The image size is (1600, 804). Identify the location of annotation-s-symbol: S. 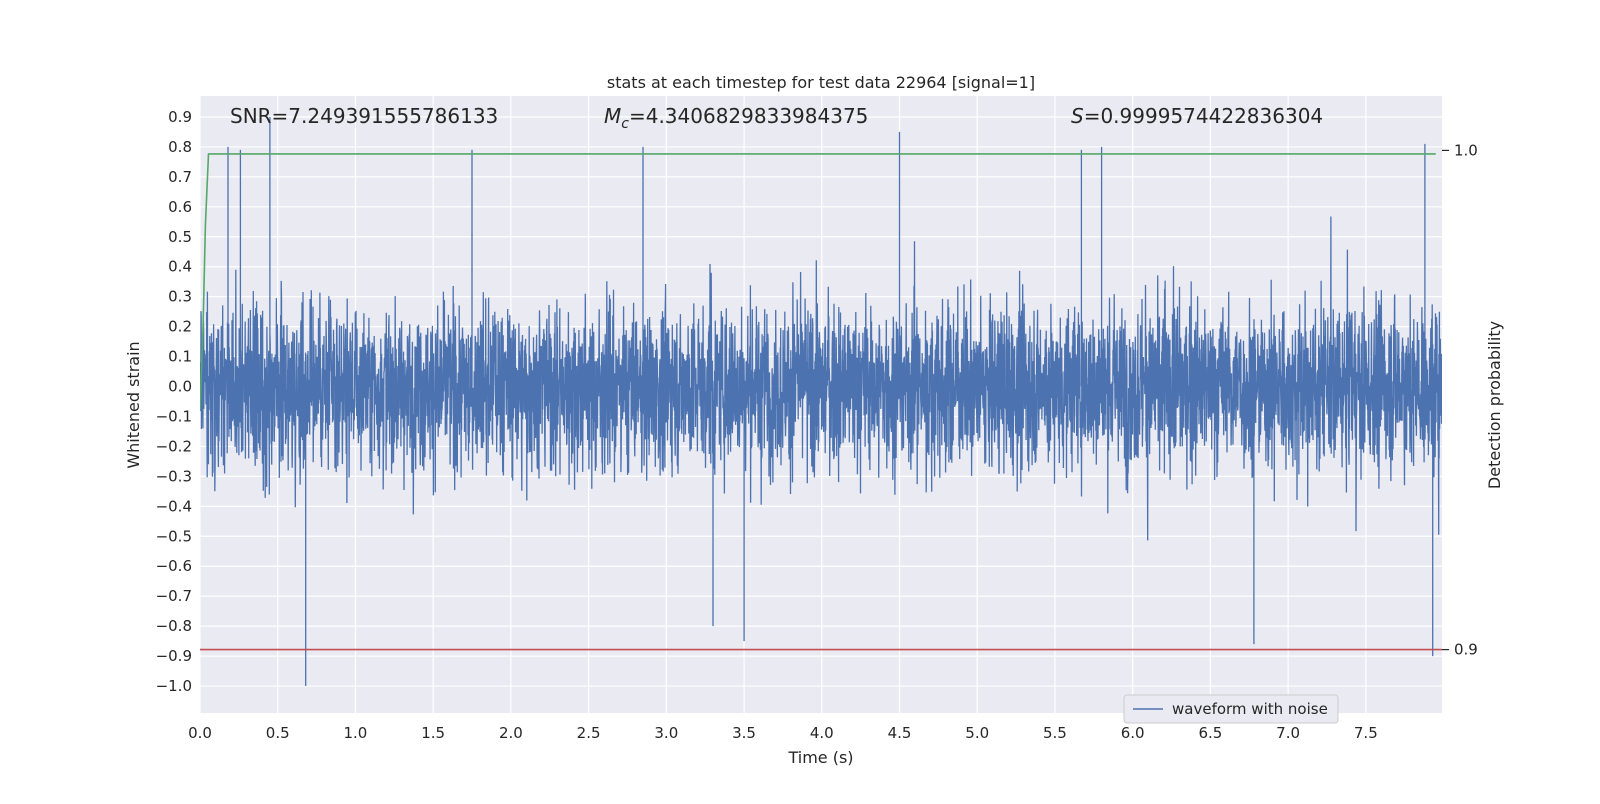
(1077, 116).